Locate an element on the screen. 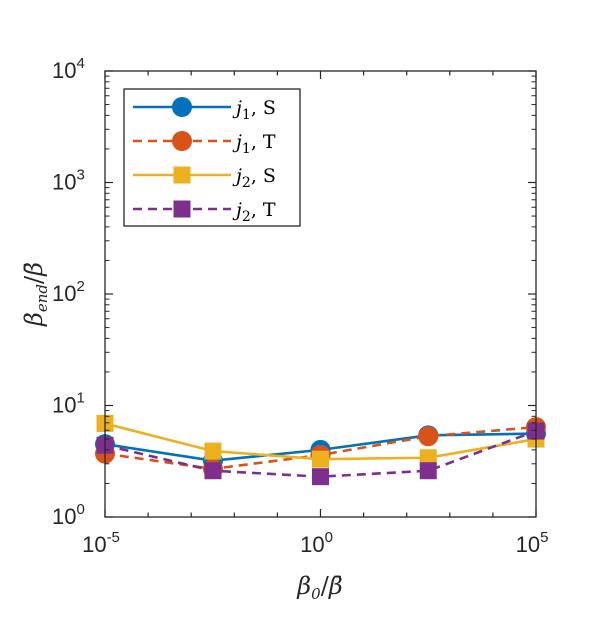 Image resolution: width=598 pixels, height=631 pixels. y-tick-label: 10⁰ is located at coordinates (68, 515).